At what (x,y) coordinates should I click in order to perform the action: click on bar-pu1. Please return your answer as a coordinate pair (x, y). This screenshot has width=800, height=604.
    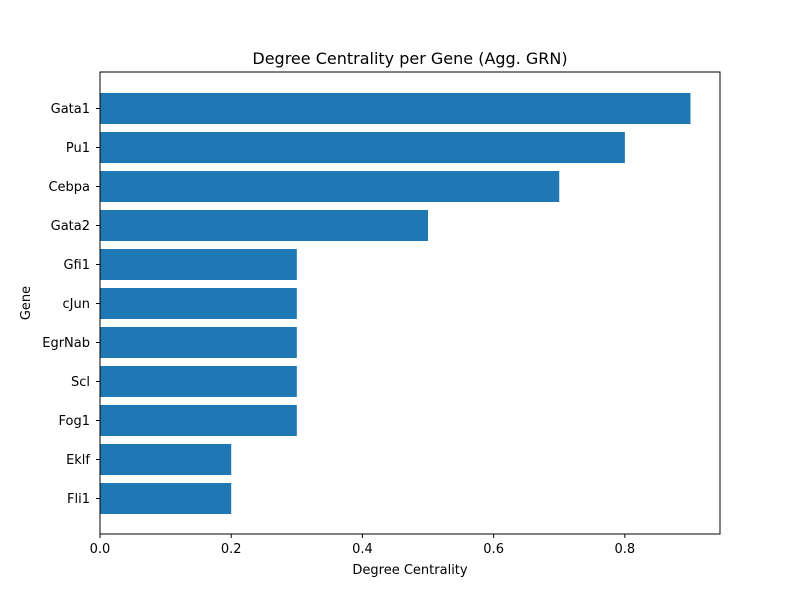
    Looking at the image, I should click on (362, 147).